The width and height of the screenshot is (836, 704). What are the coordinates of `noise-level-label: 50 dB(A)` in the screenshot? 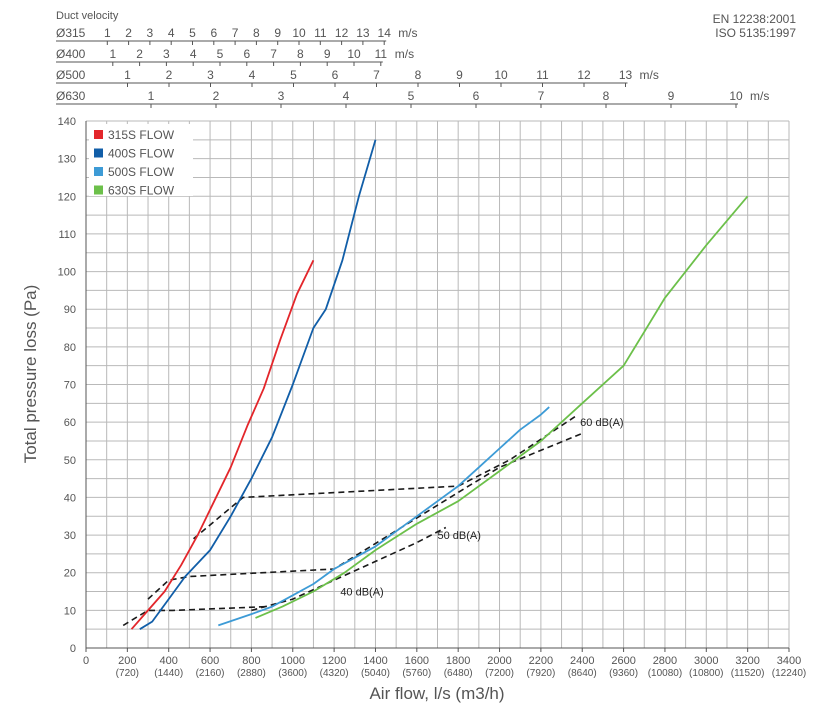 It's located at (459, 536).